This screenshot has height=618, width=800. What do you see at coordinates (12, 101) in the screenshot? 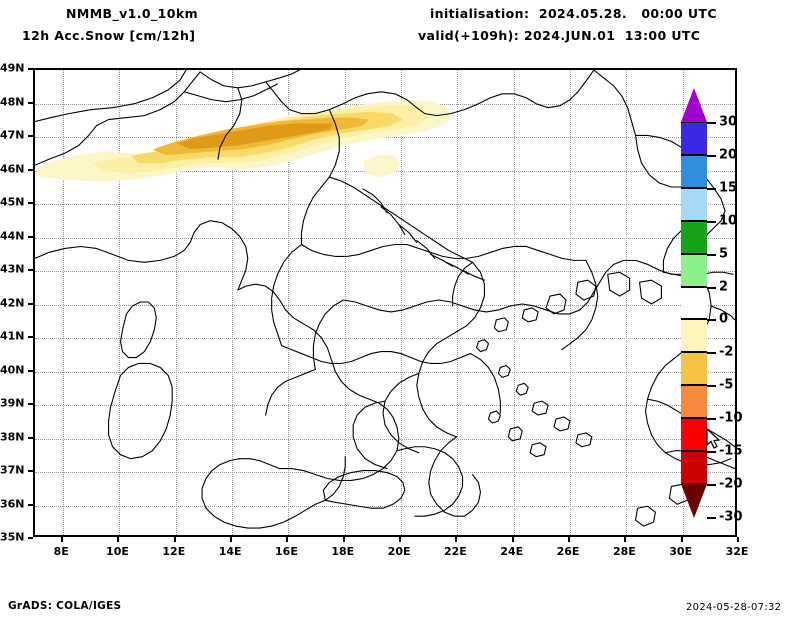
I see `y-axis-tick-label: 48N` at bounding box center [12, 101].